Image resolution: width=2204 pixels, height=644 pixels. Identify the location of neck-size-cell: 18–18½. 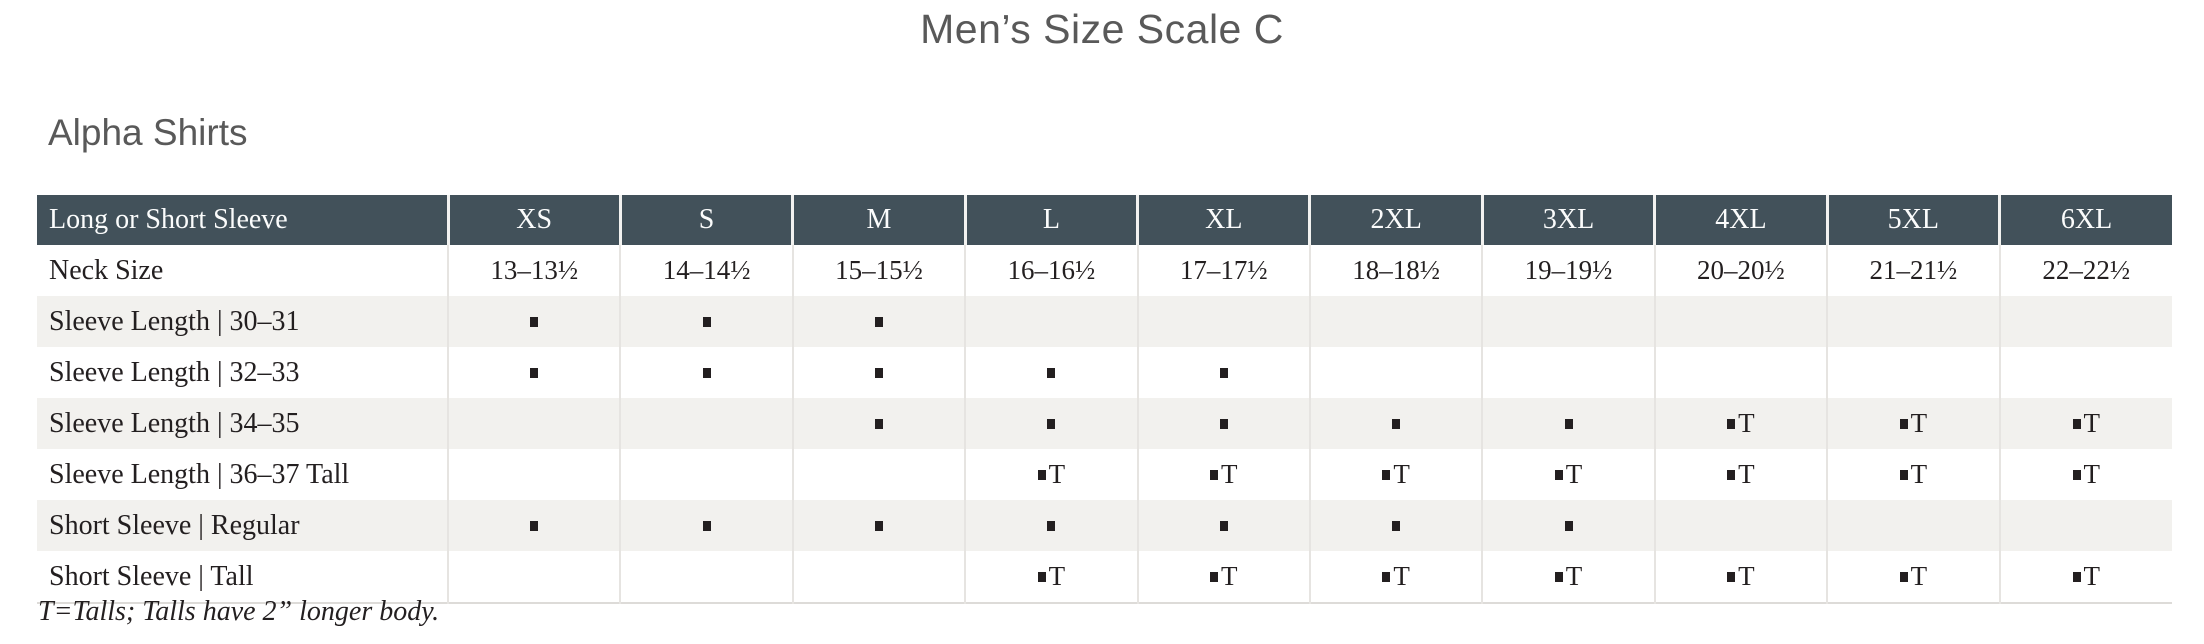
(1395, 270).